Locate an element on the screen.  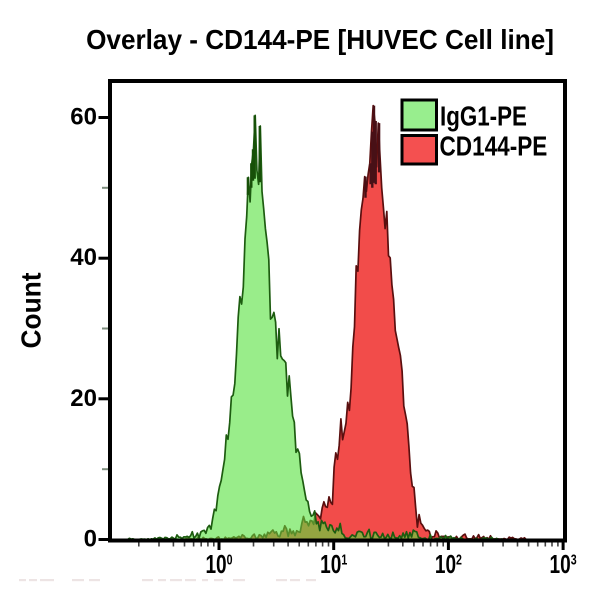
svg-text: IgG1-PE is located at coordinates (483, 117).